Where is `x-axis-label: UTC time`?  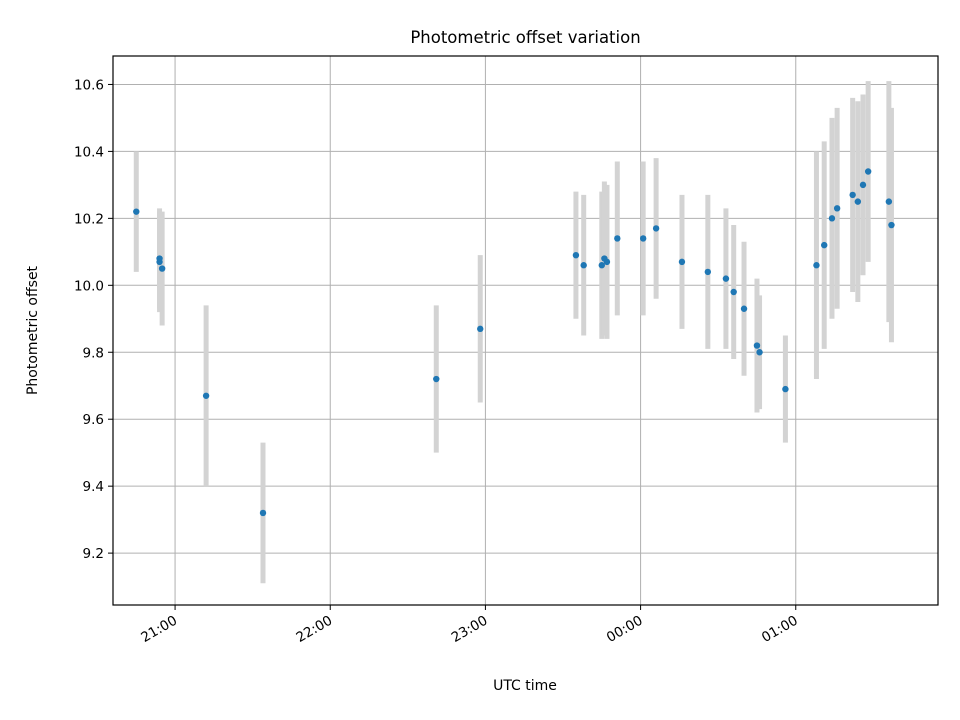 x-axis-label: UTC time is located at coordinates (525, 686).